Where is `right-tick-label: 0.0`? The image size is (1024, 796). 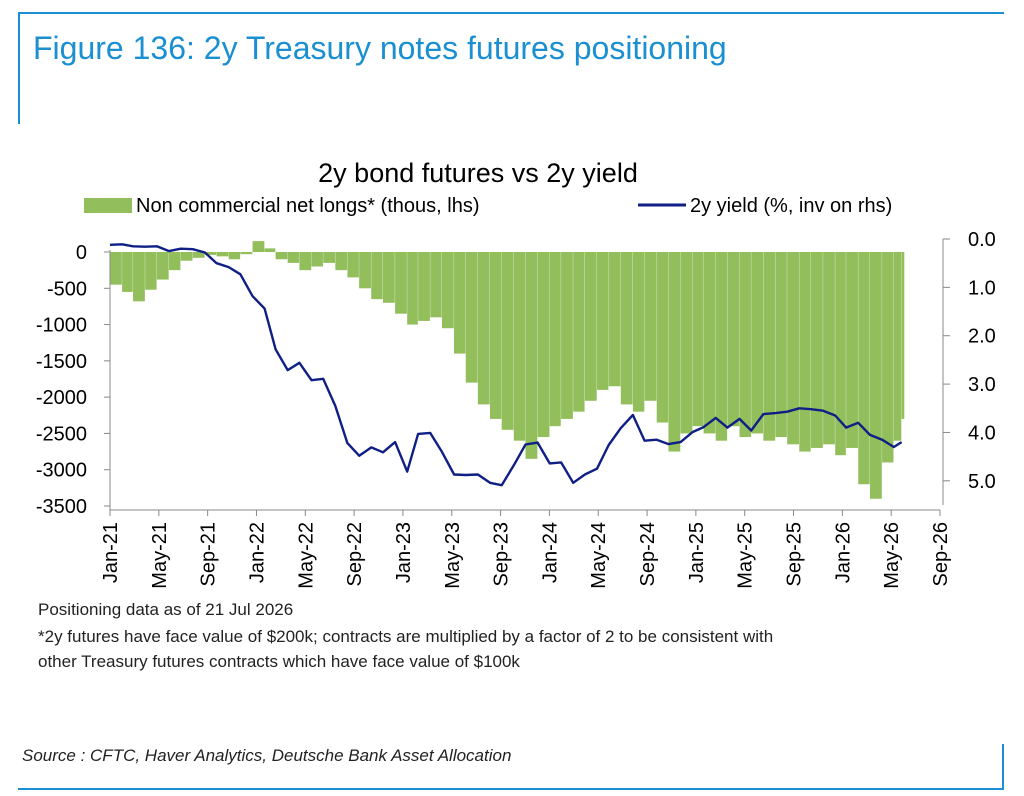 right-tick-label: 0.0 is located at coordinates (982, 240).